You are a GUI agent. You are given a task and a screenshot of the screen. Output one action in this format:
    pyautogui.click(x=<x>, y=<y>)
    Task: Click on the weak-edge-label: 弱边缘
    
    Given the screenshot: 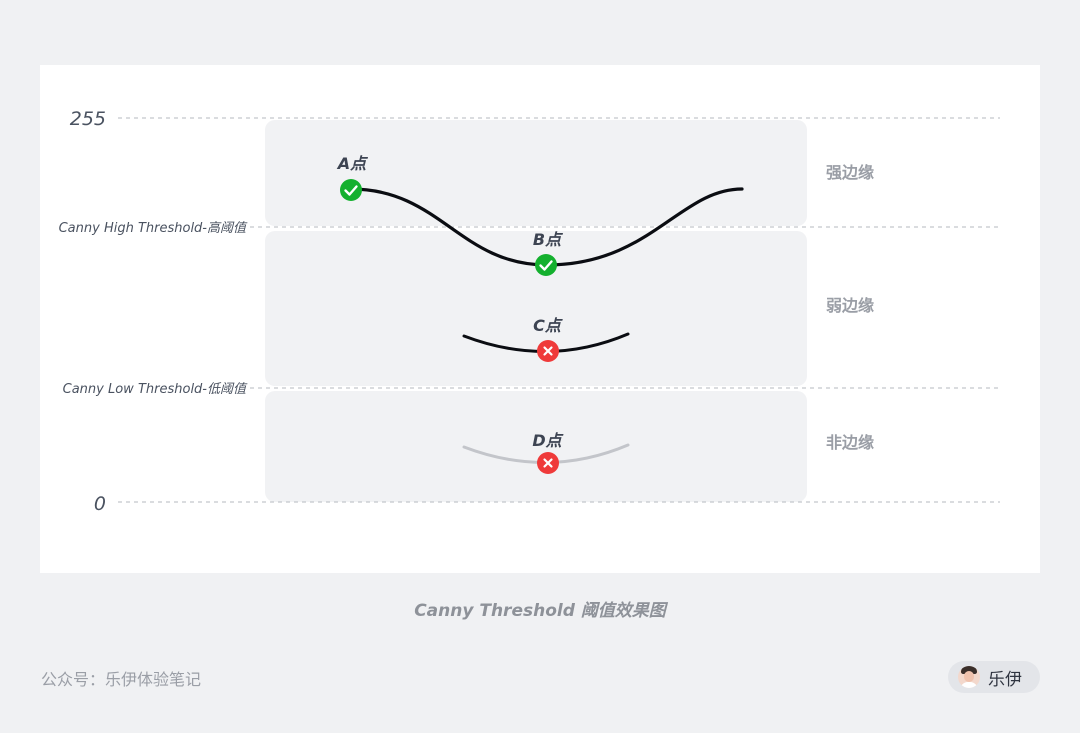 What is the action you would take?
    pyautogui.click(x=850, y=305)
    